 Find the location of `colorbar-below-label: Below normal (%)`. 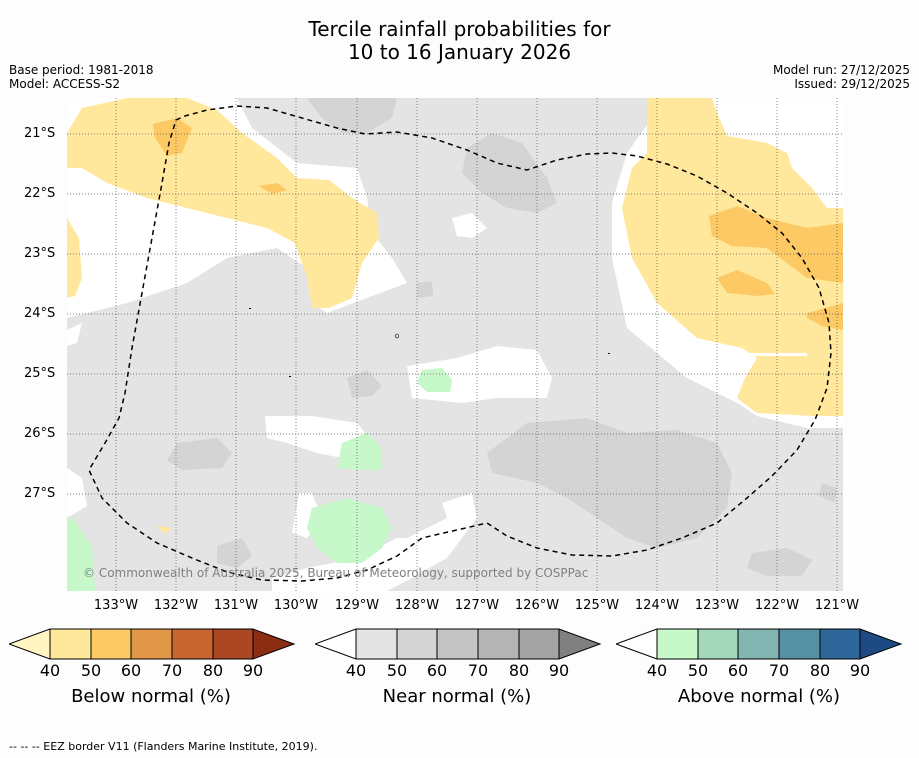

colorbar-below-label: Below normal (%) is located at coordinates (151, 696).